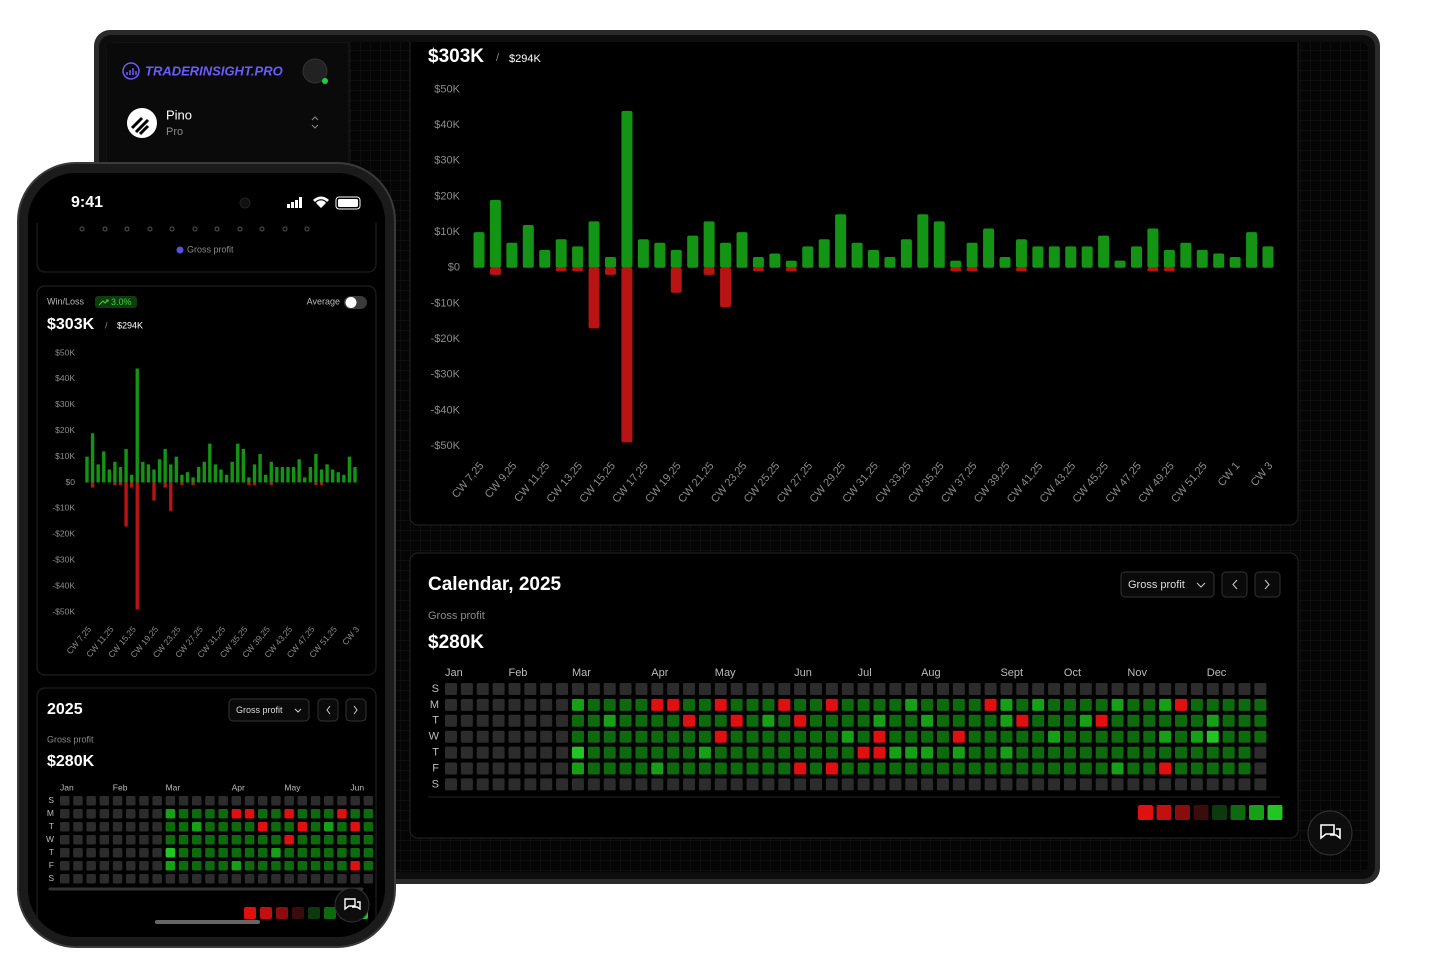  What do you see at coordinates (328, 710) in the screenshot?
I see `phone-prev` at bounding box center [328, 710].